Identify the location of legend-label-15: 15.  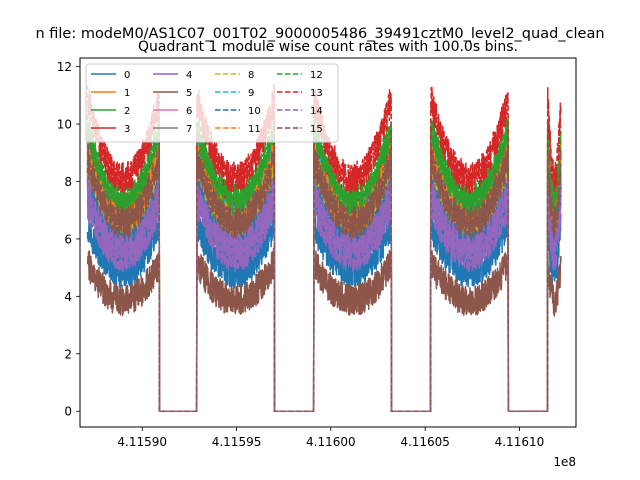
(316, 129).